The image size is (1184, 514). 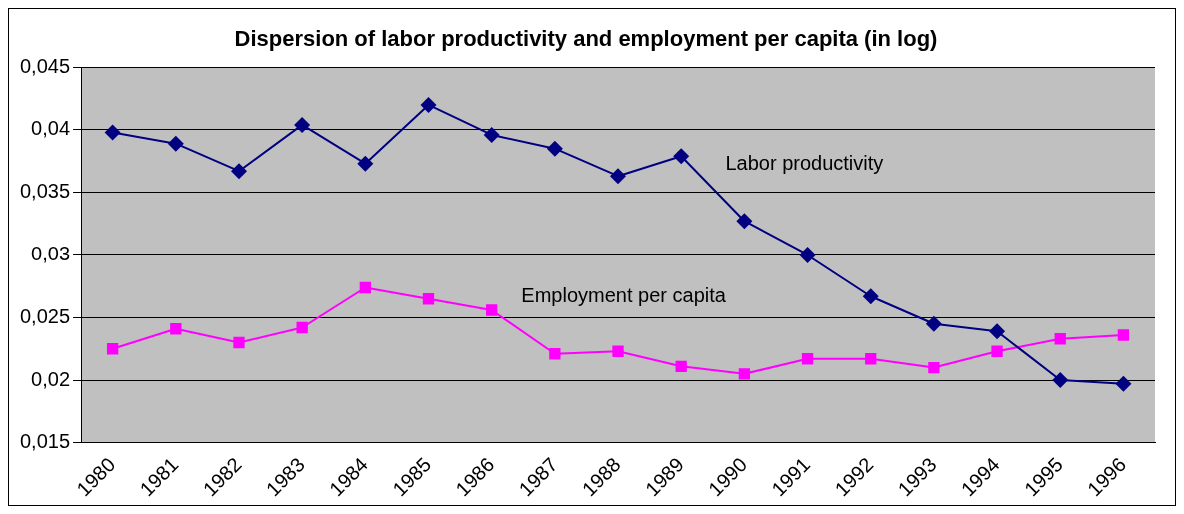 I want to click on series-label: Labor productivity, so click(x=804, y=163).